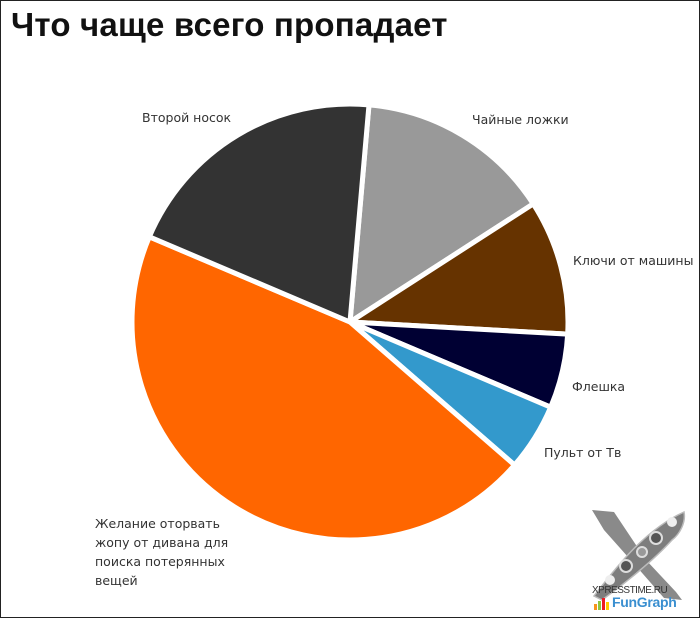 The image size is (700, 618). I want to click on watermark-brand: FunGraph, so click(644, 602).